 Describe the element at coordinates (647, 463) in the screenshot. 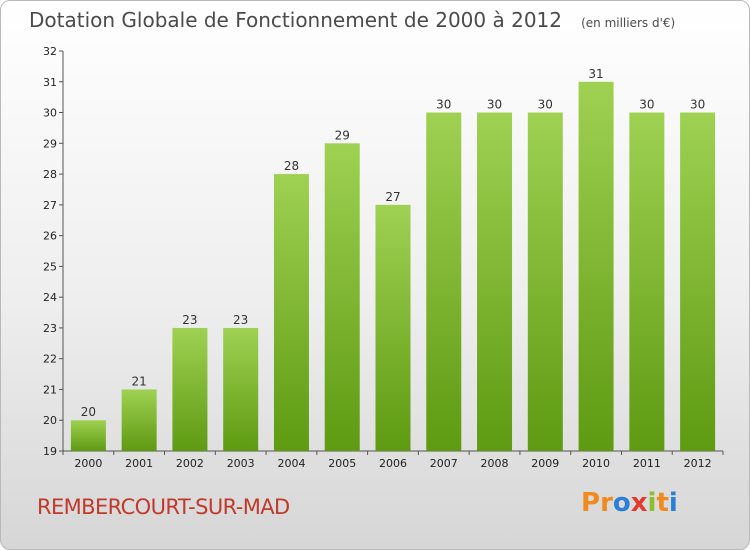

I see `x-tick-label: 2011` at that location.